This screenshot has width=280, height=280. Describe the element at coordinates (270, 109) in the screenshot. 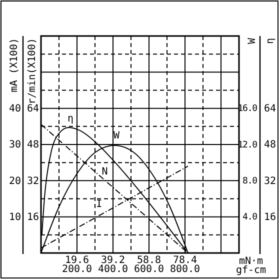

I see `text: 64` at that location.